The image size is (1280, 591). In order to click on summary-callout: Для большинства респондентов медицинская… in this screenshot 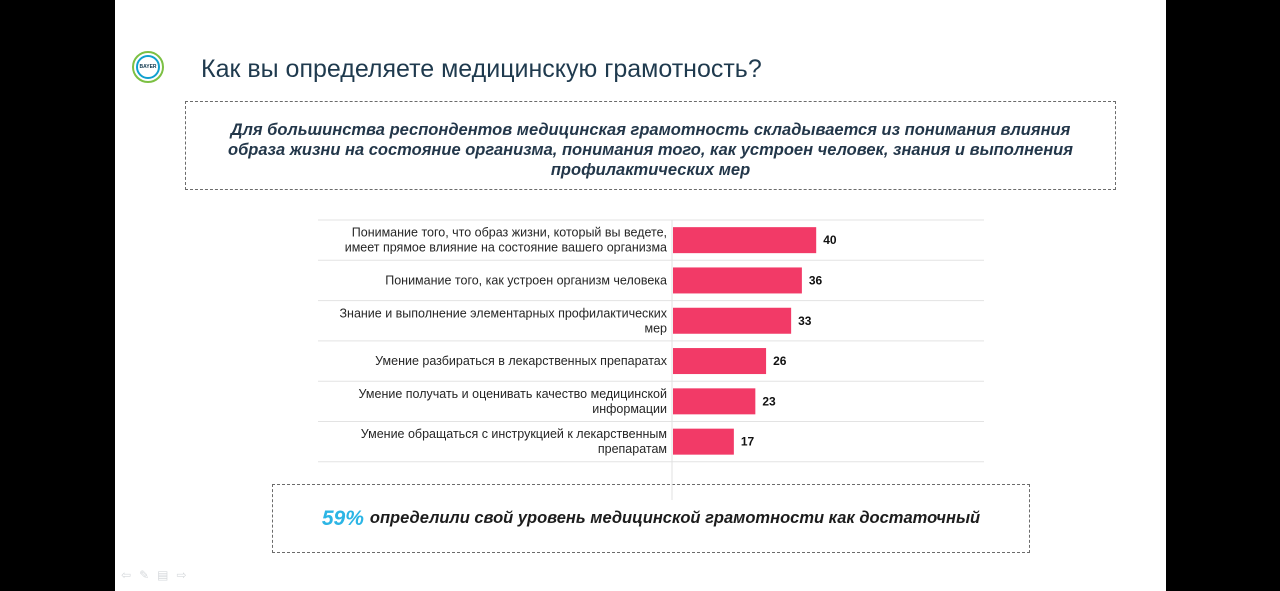, I will do `click(650, 145)`.